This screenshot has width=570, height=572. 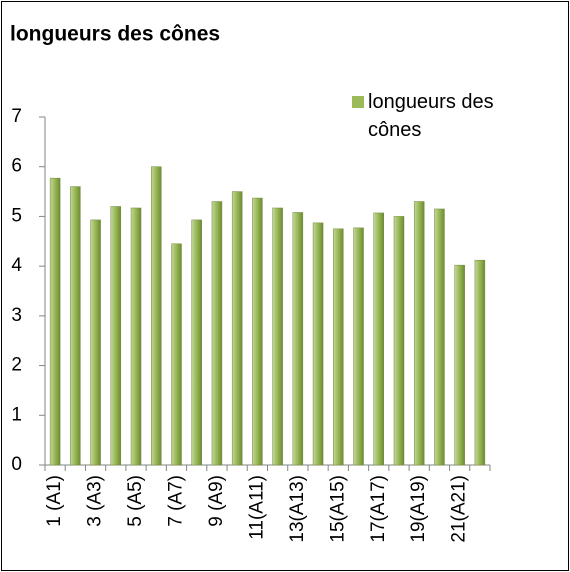 What do you see at coordinates (16, 464) in the screenshot?
I see `y-tick-label: 0` at bounding box center [16, 464].